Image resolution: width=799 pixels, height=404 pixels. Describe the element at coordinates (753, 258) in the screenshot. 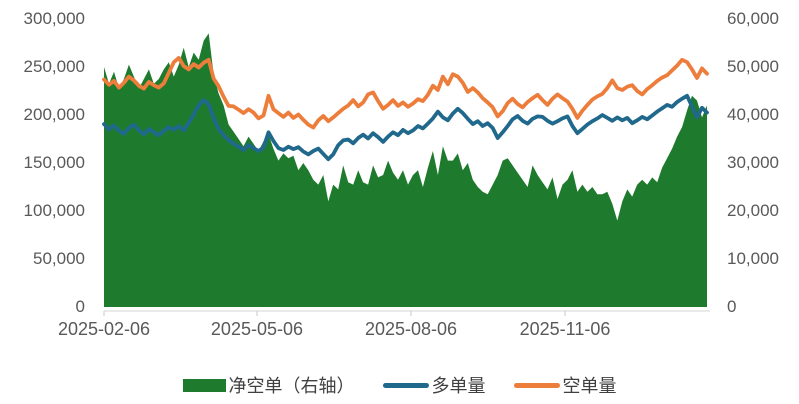

I see `y-axis-right-tick-label: 10,000` at that location.